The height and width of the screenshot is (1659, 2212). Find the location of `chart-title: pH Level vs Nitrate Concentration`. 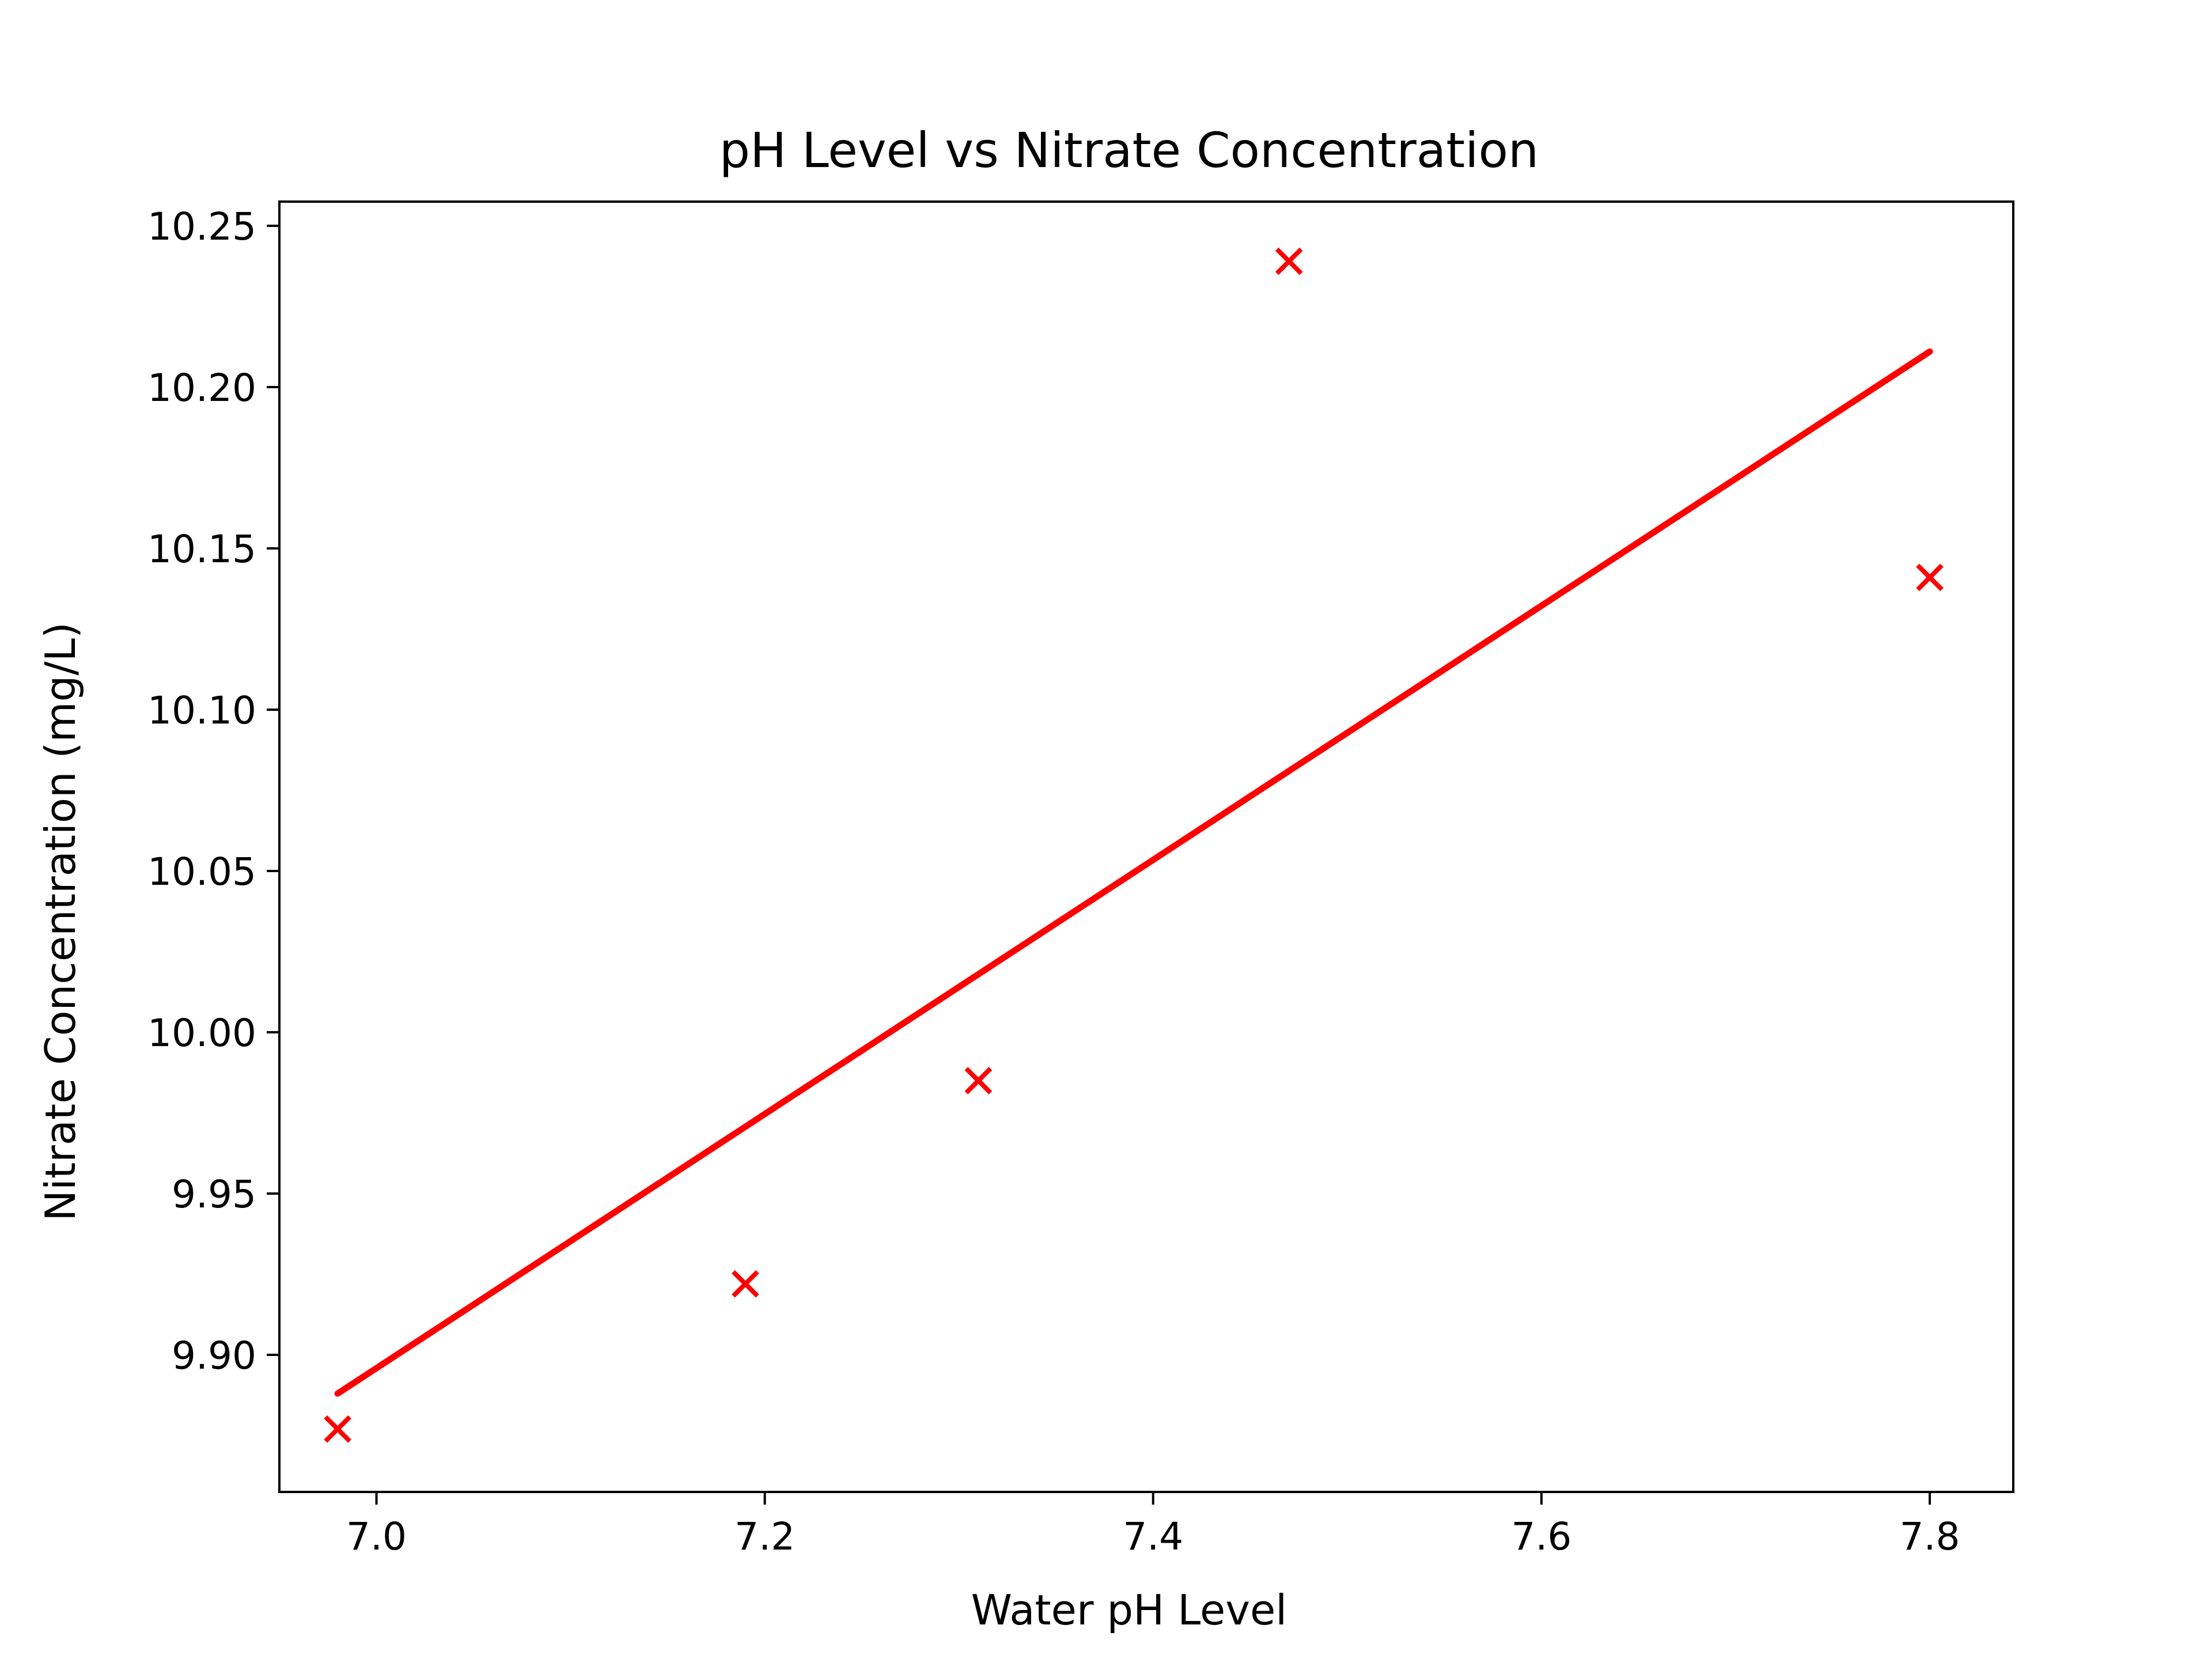

chart-title: pH Level vs Nitrate Concentration is located at coordinates (1129, 150).